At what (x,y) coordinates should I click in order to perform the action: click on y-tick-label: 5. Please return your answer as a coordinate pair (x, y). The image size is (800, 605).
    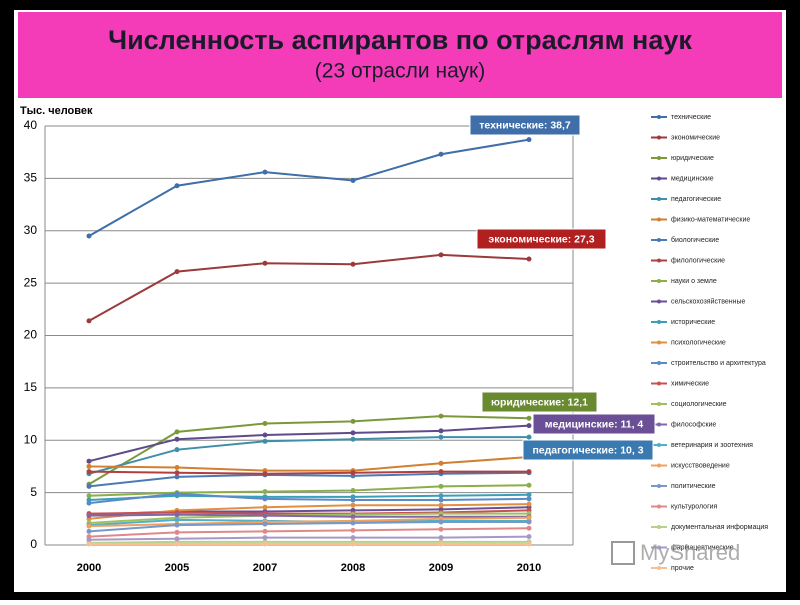
    Looking at the image, I should click on (33, 492).